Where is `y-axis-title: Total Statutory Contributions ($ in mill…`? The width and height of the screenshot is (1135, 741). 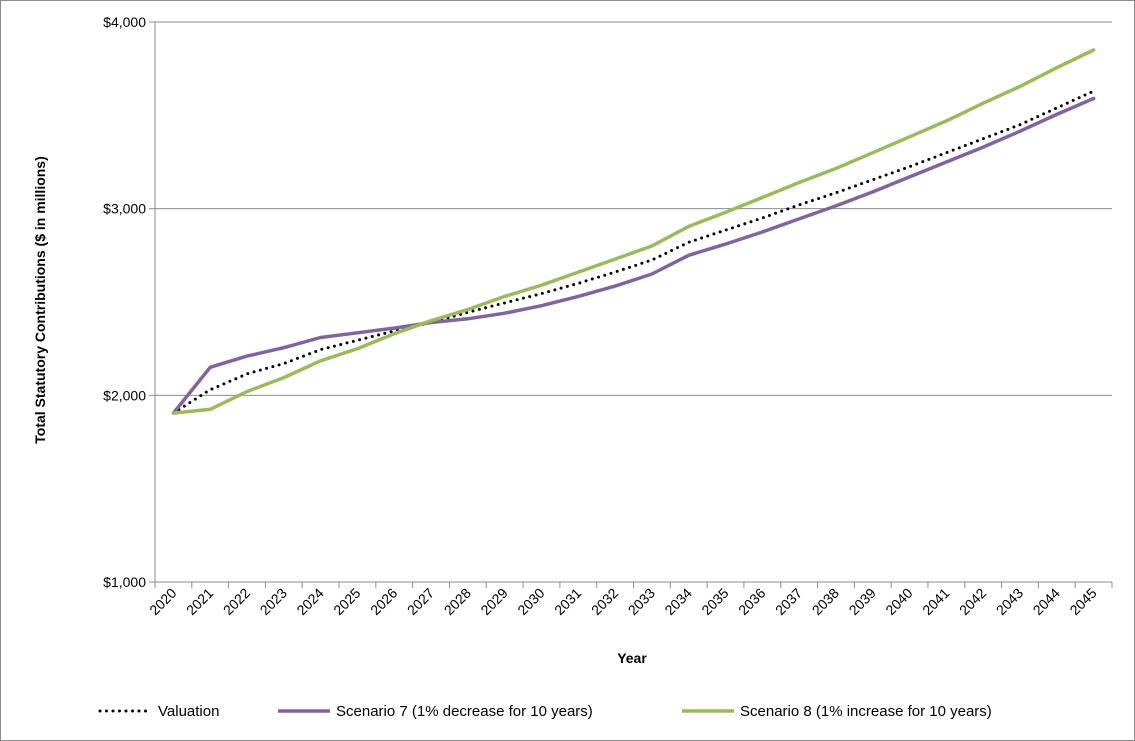 y-axis-title: Total Statutory Contributions ($ in mill… is located at coordinates (40, 300).